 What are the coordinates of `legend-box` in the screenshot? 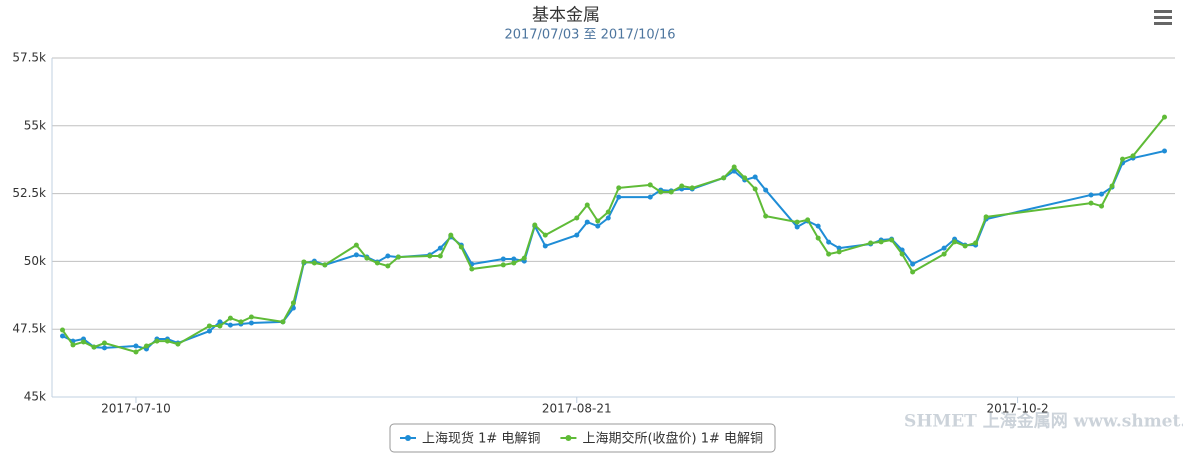 It's located at (582, 438).